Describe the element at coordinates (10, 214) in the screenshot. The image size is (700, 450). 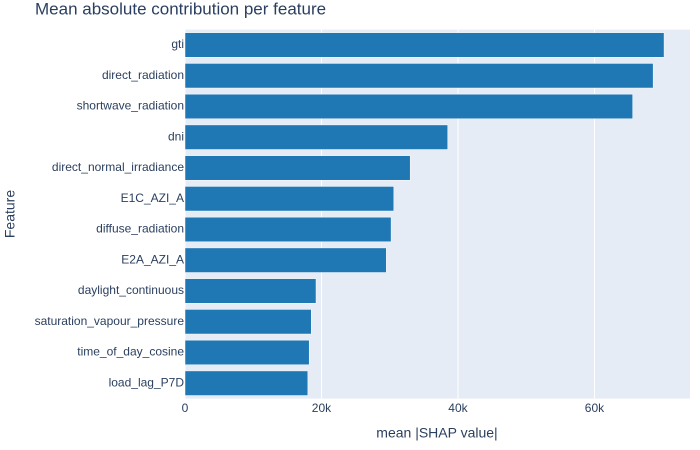
I see `y-axis-title: Feature` at that location.